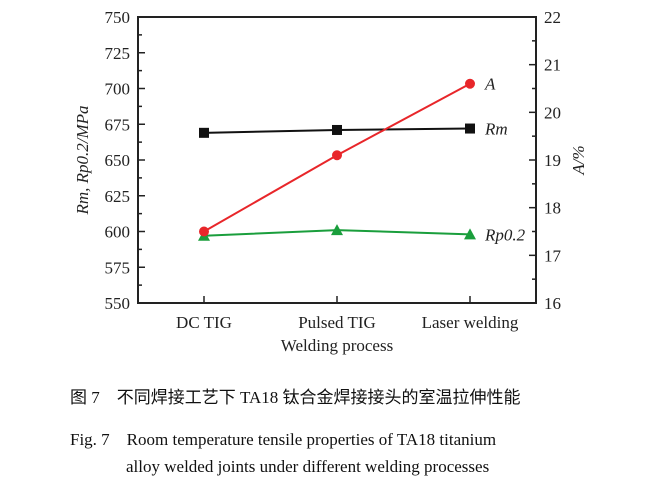 The height and width of the screenshot is (489, 650). What do you see at coordinates (118, 89) in the screenshot?
I see `left-tick-label: 700` at bounding box center [118, 89].